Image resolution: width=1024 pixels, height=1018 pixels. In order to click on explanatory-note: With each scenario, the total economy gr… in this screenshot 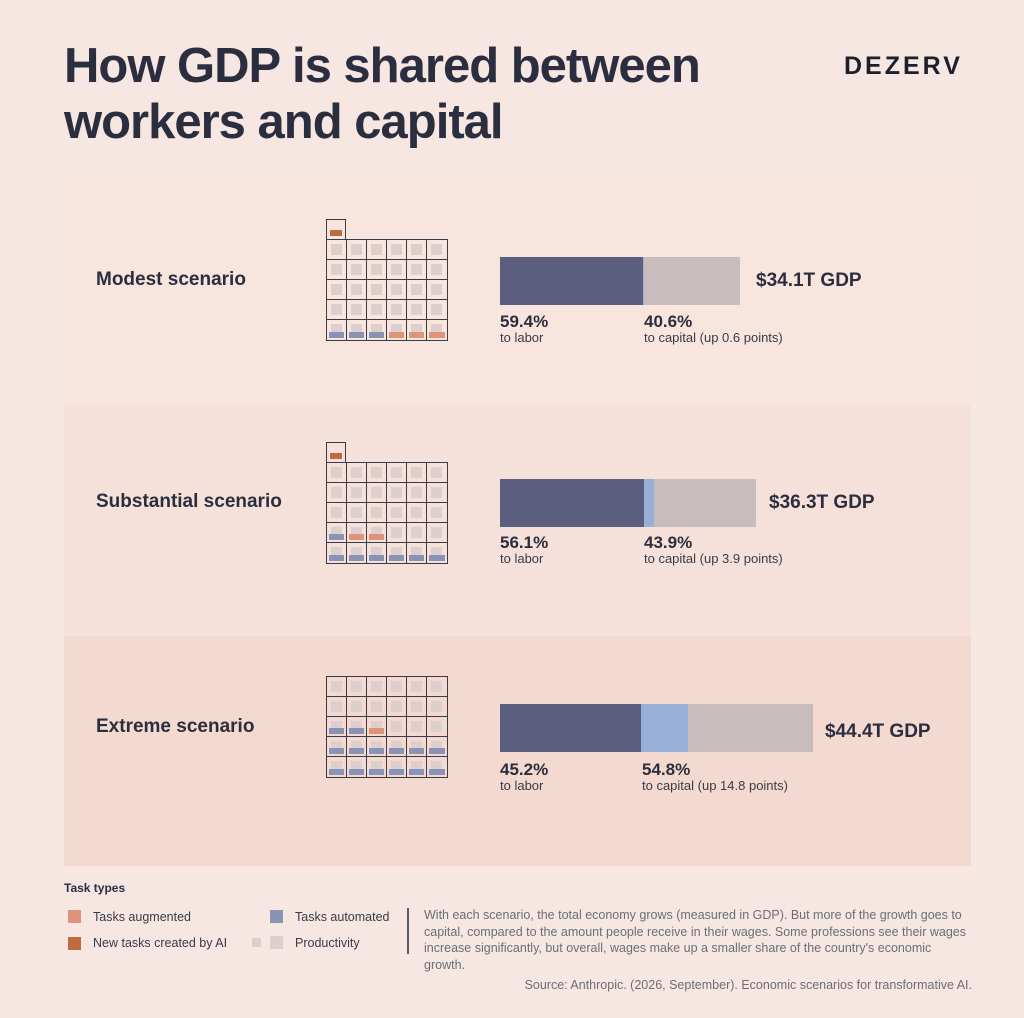, I will do `click(695, 940)`.